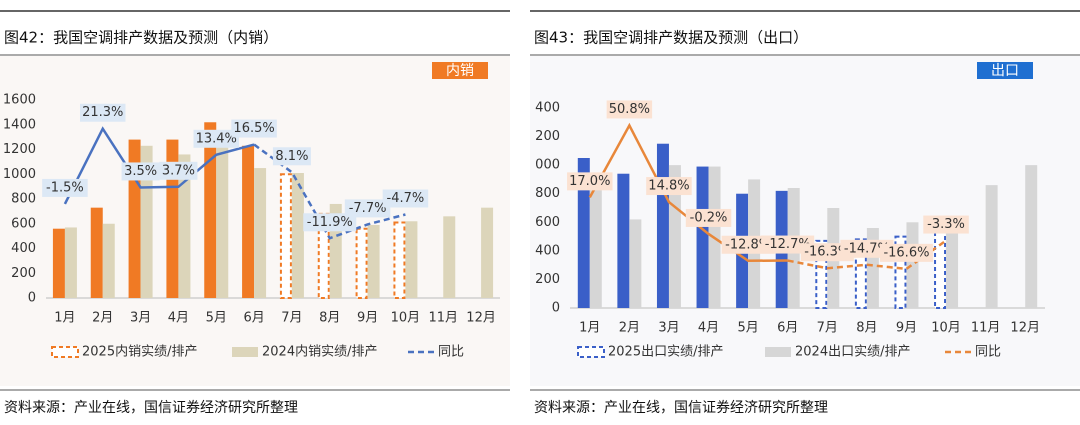  I want to click on chart-title: 图43：我国空调排产数据及预测（出口）, so click(671, 38).